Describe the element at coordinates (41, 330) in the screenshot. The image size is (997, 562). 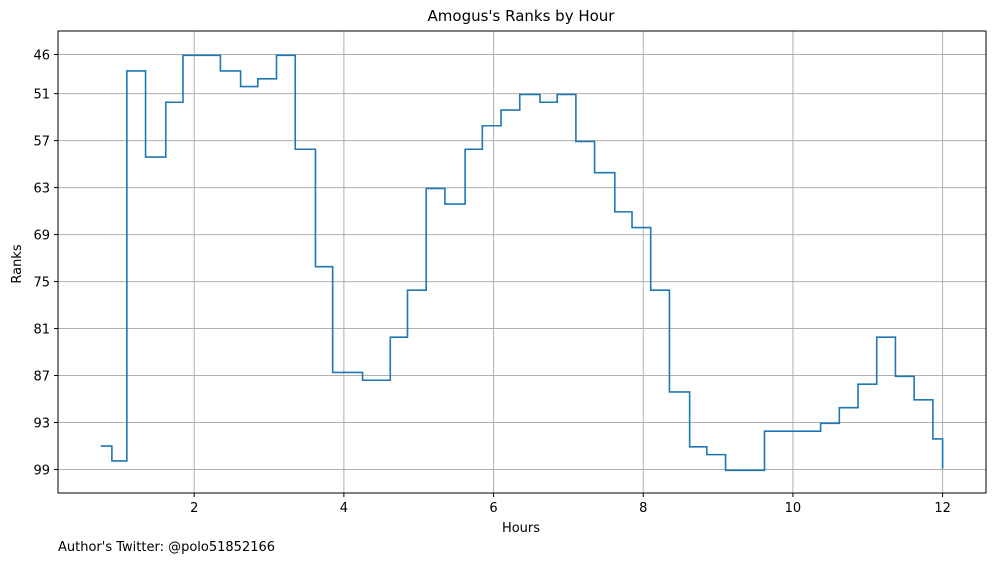
I see `y-tick-label: 81` at that location.